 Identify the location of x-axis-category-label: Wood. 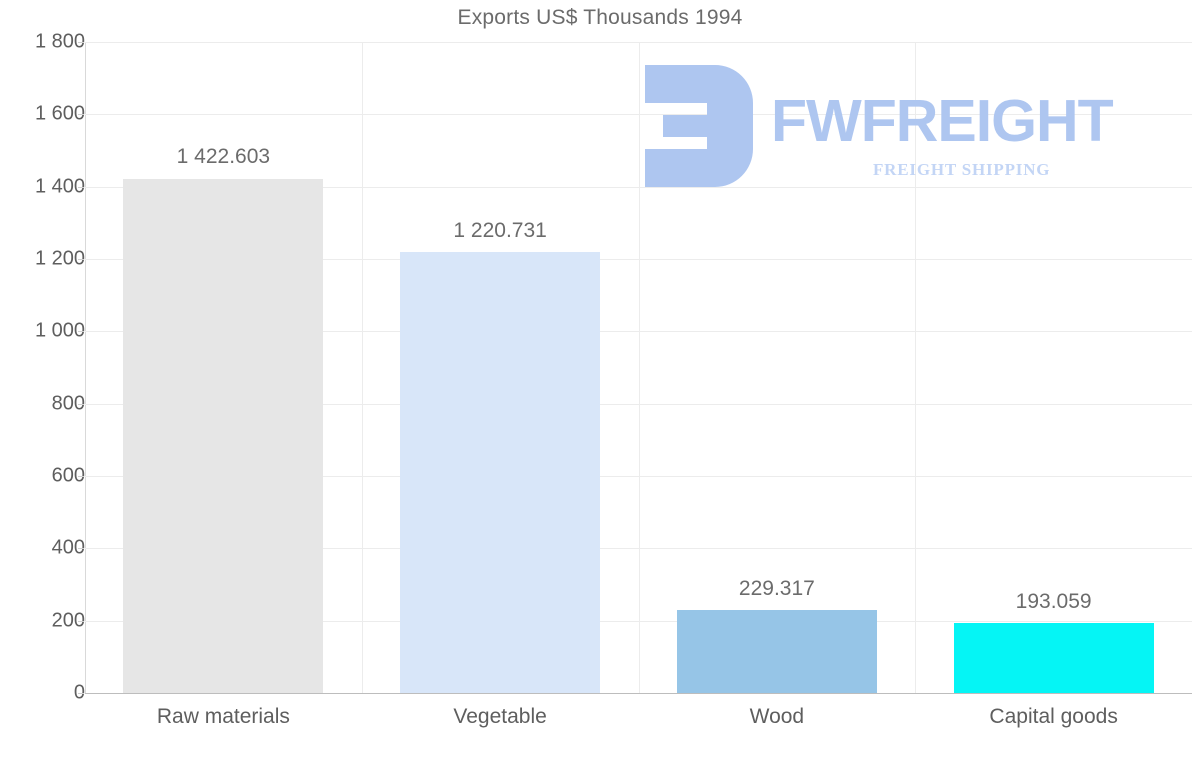
(777, 716).